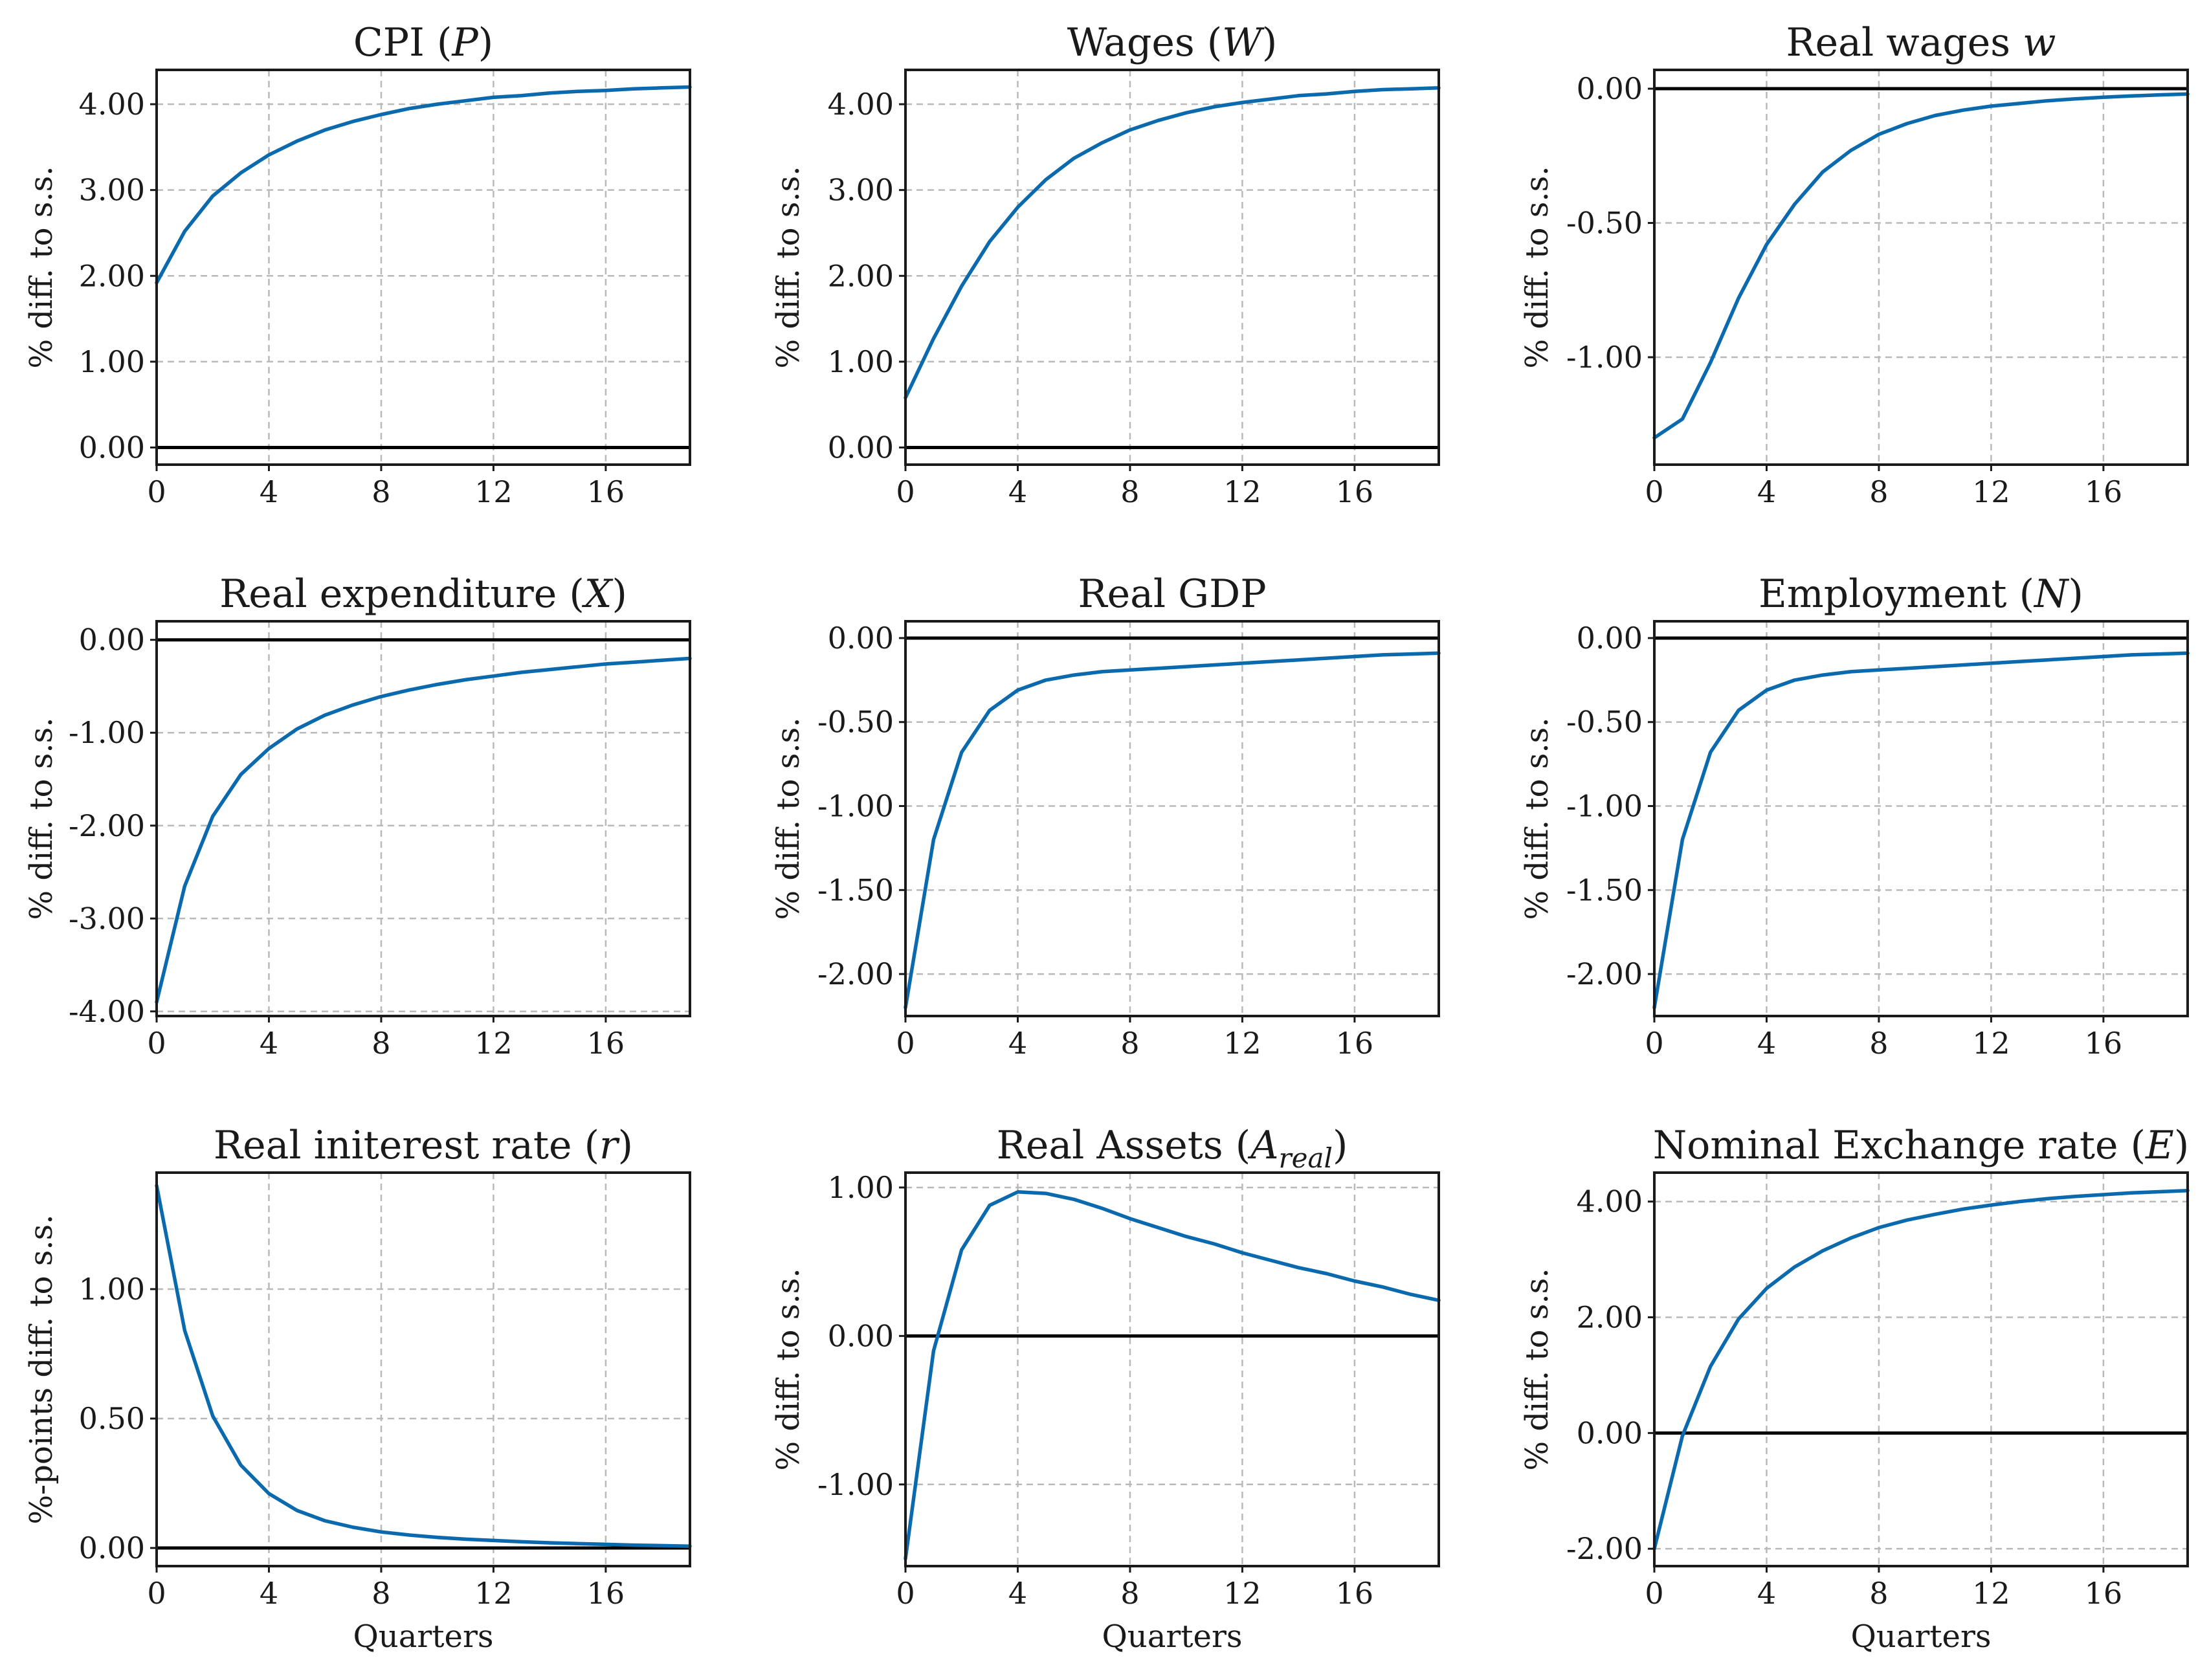 This screenshot has width=2209, height=1680. What do you see at coordinates (1017, 1594) in the screenshot?
I see `chart-8-xtick-label-1: 4` at bounding box center [1017, 1594].